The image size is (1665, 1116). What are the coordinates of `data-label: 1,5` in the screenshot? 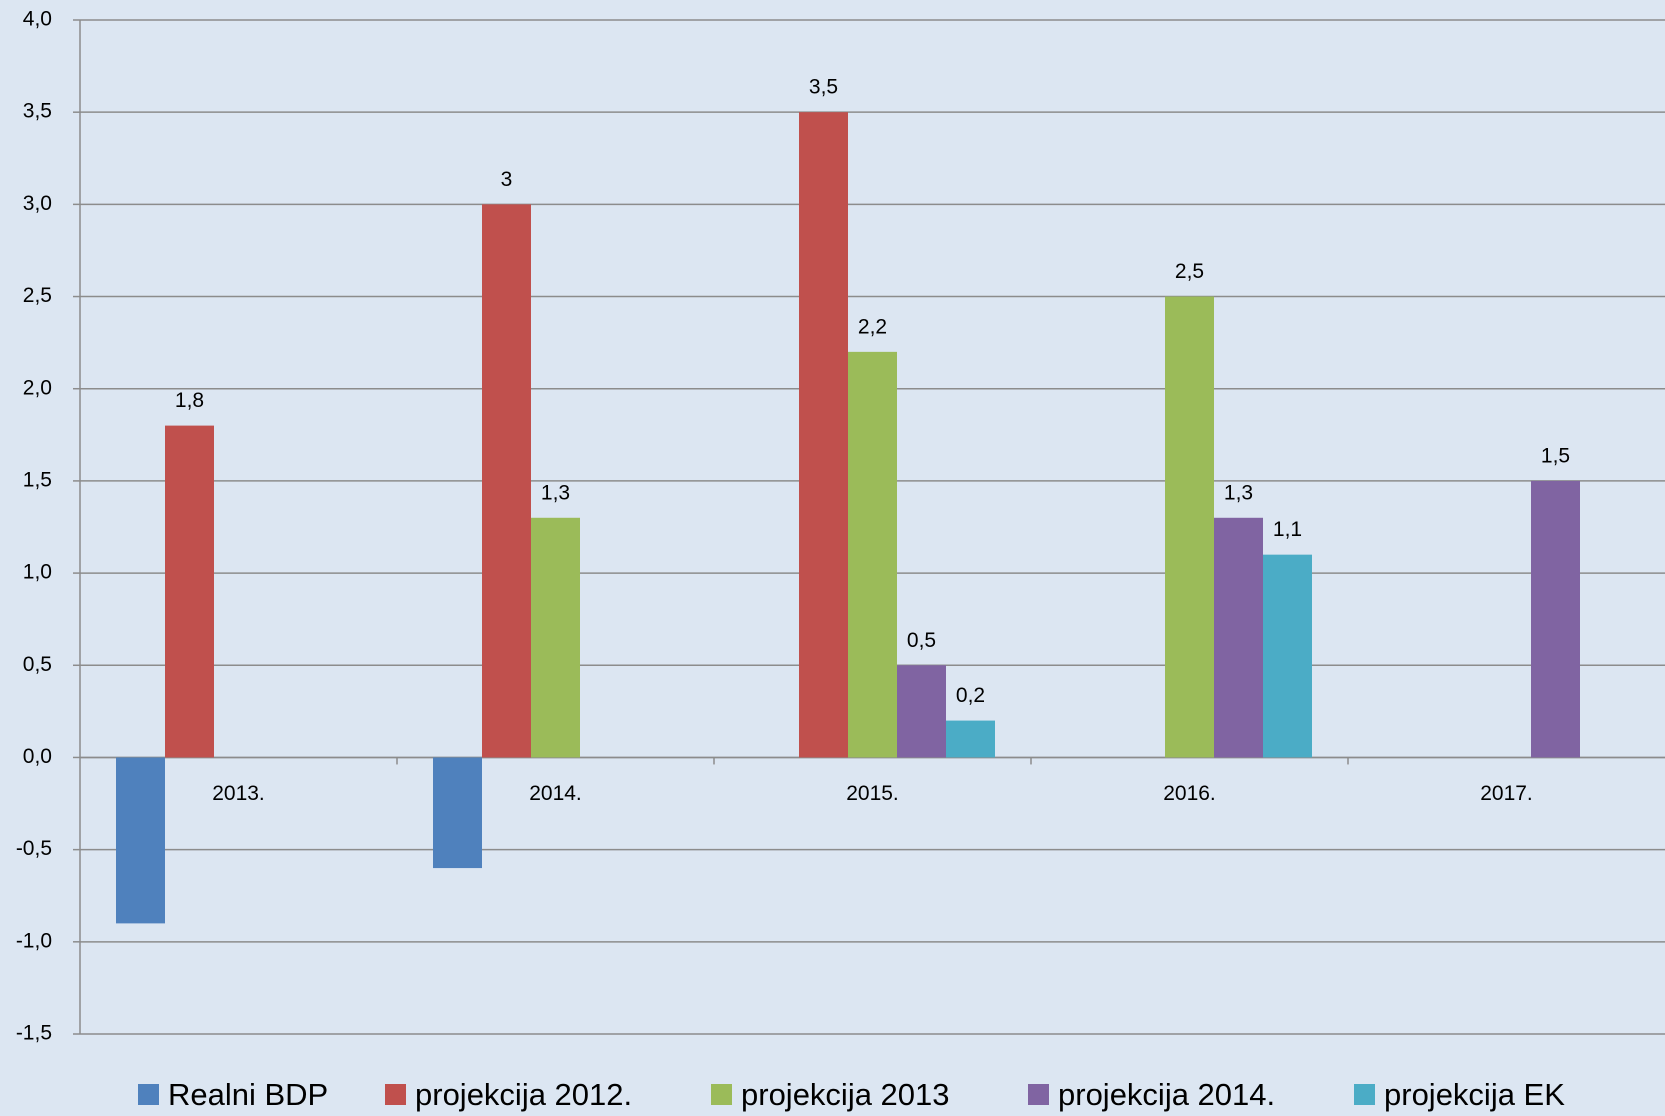 It's located at (1555, 455).